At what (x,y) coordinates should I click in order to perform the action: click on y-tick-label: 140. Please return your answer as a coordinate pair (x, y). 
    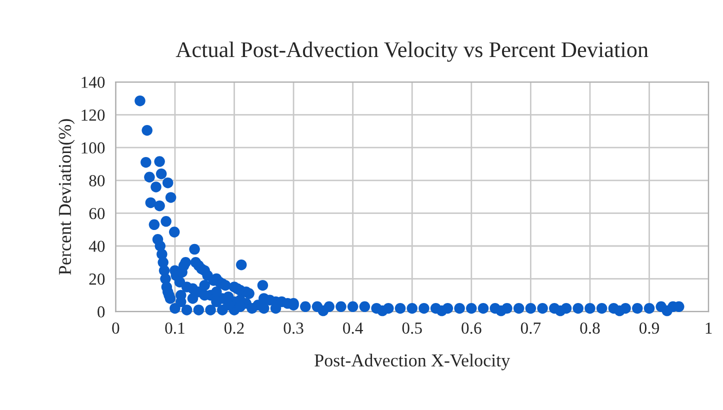
    Looking at the image, I should click on (93, 82).